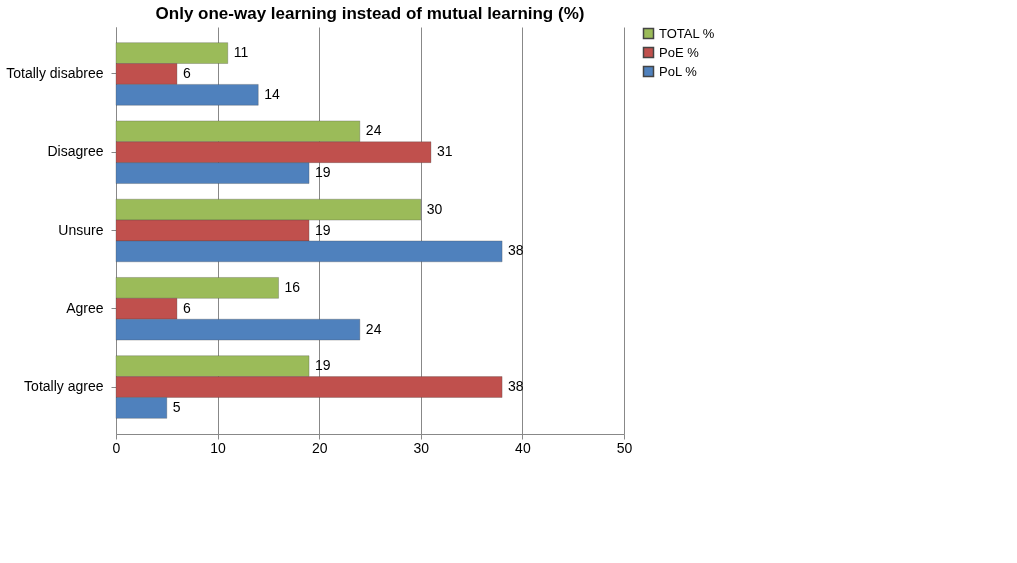  Describe the element at coordinates (218, 447) in the screenshot. I see `x-tick-label: 10` at that location.